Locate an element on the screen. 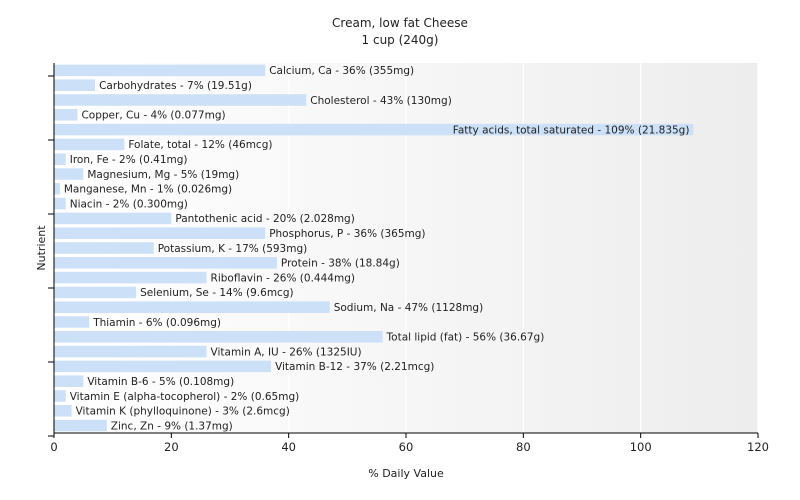 The image size is (800, 500). bar-label-24: Vitamin K (phylloquinone) - 3% (2.6mcg) is located at coordinates (183, 412).